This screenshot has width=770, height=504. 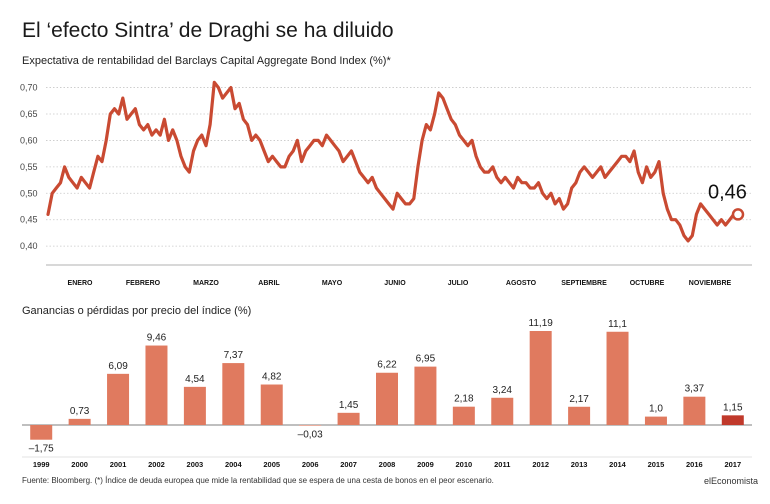 What do you see at coordinates (41, 449) in the screenshot?
I see `bar-value-label: –1,75` at bounding box center [41, 449].